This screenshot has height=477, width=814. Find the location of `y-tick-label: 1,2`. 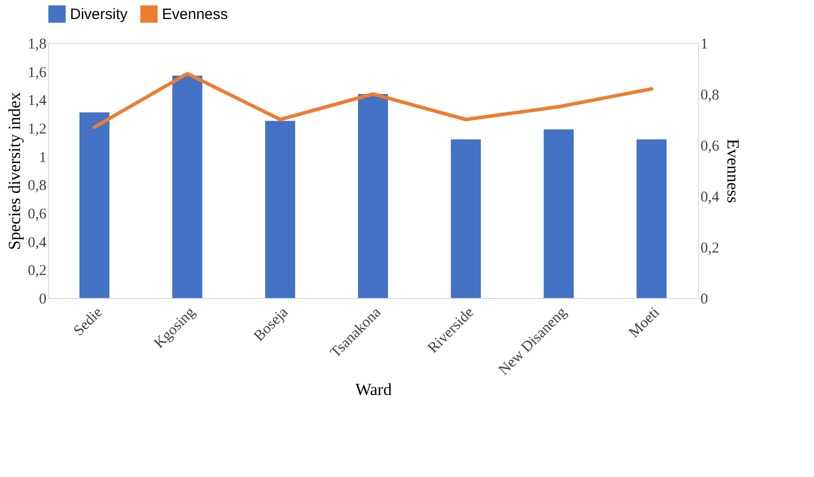

y-tick-label: 1,2 is located at coordinates (37, 130).